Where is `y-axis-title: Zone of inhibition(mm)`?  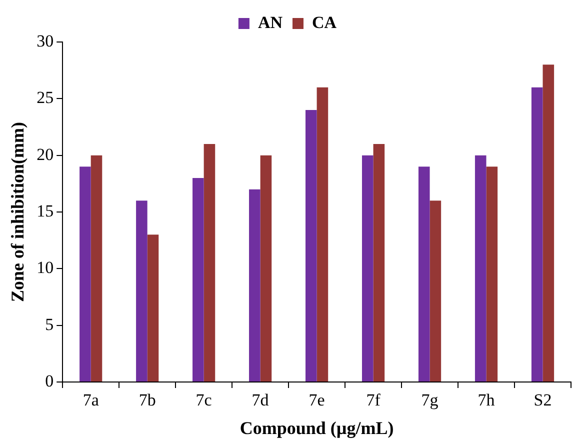
y-axis-title: Zone of inhibition(mm) is located at coordinates (17, 212).